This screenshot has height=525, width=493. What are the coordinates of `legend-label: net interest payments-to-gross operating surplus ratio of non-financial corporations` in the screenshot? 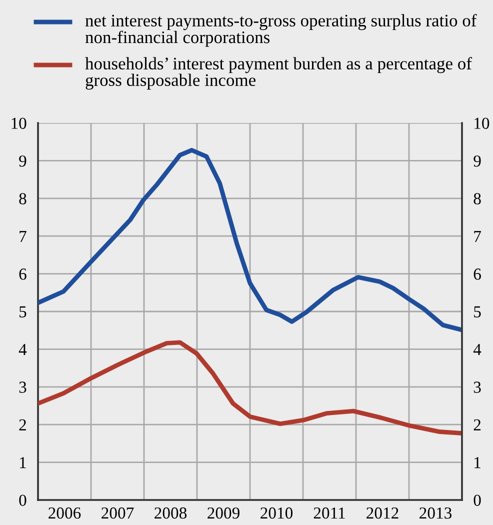 It's located at (281, 30).